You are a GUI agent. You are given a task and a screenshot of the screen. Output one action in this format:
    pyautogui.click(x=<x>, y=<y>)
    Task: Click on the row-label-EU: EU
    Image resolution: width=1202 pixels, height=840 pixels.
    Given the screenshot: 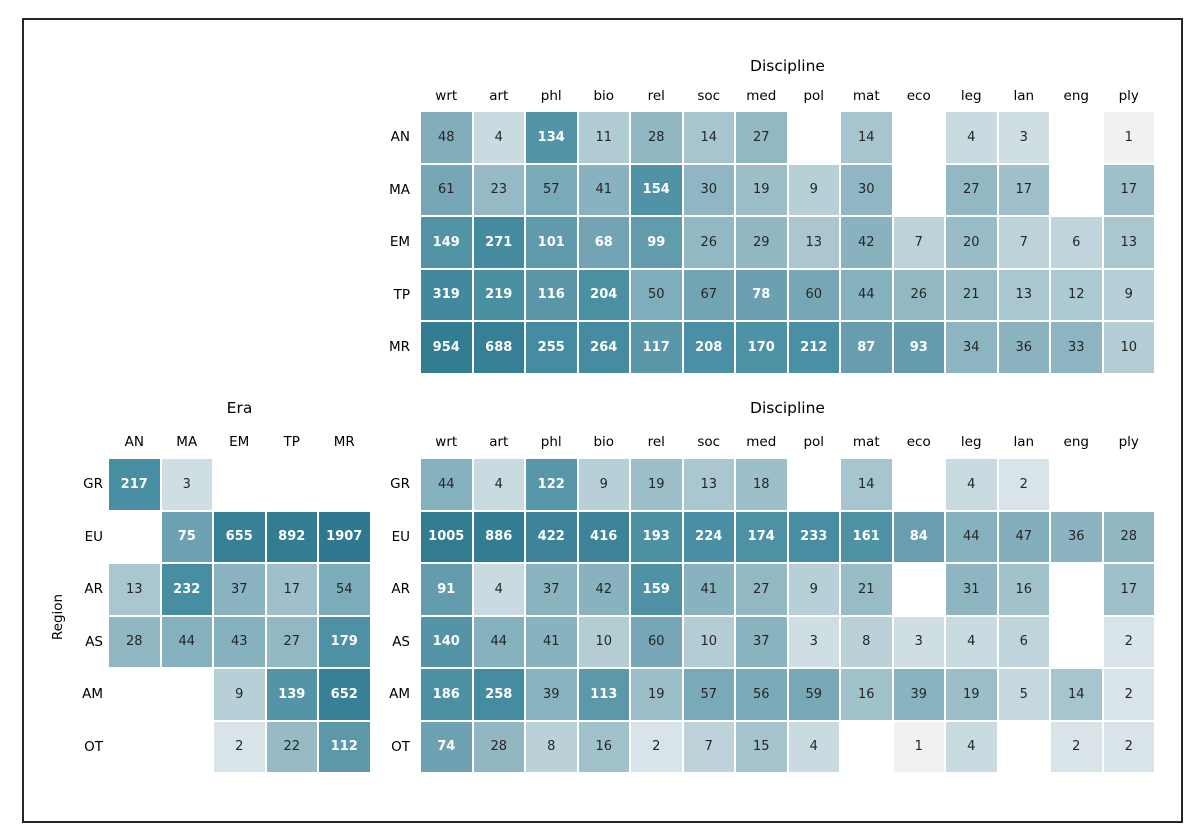 What is the action you would take?
    pyautogui.click(x=400, y=536)
    